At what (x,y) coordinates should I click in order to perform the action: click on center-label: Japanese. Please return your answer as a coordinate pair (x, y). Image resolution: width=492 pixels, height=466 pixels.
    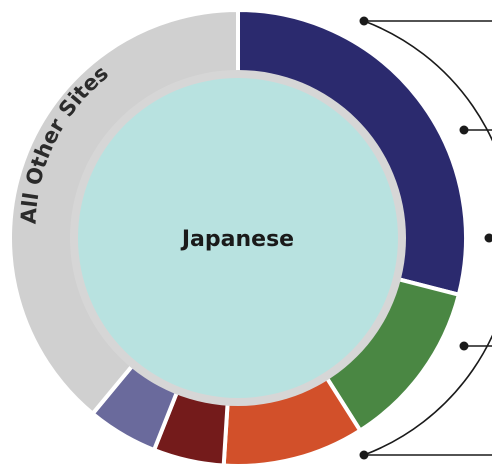
    Looking at the image, I should click on (237, 239).